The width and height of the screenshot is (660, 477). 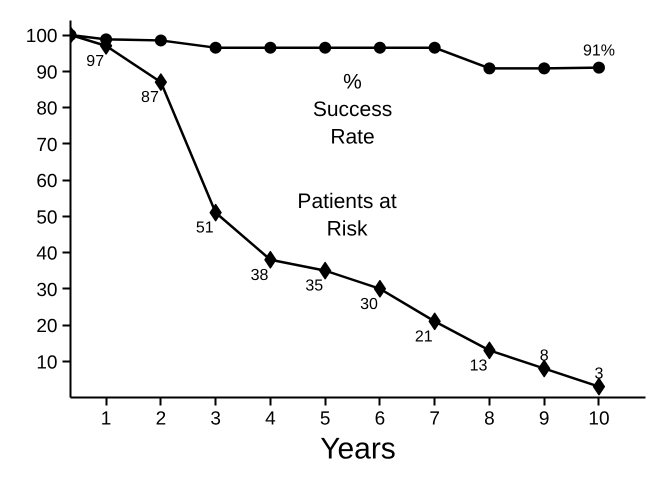 I want to click on series-label: % Success Rate, so click(x=352, y=109).